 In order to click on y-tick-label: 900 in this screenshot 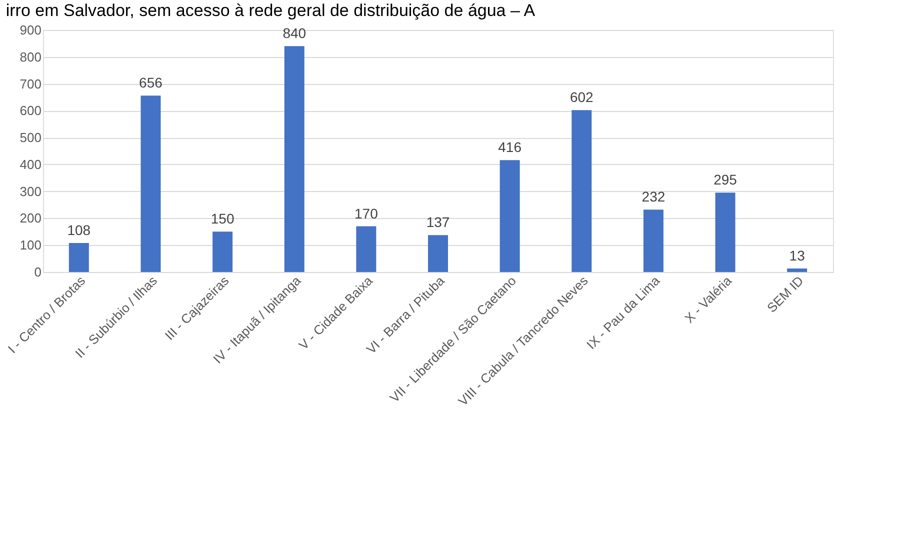, I will do `click(31, 30)`.